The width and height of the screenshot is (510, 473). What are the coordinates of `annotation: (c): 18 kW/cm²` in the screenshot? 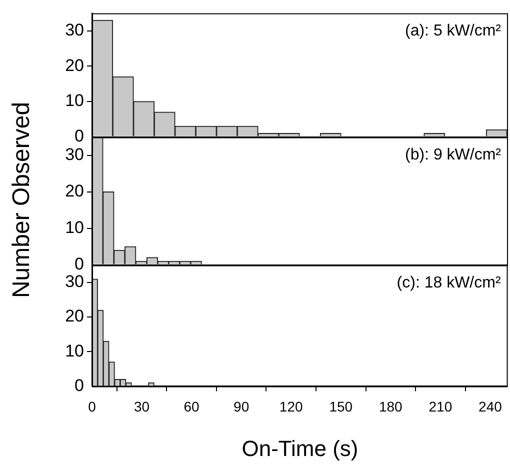 It's located at (449, 283).